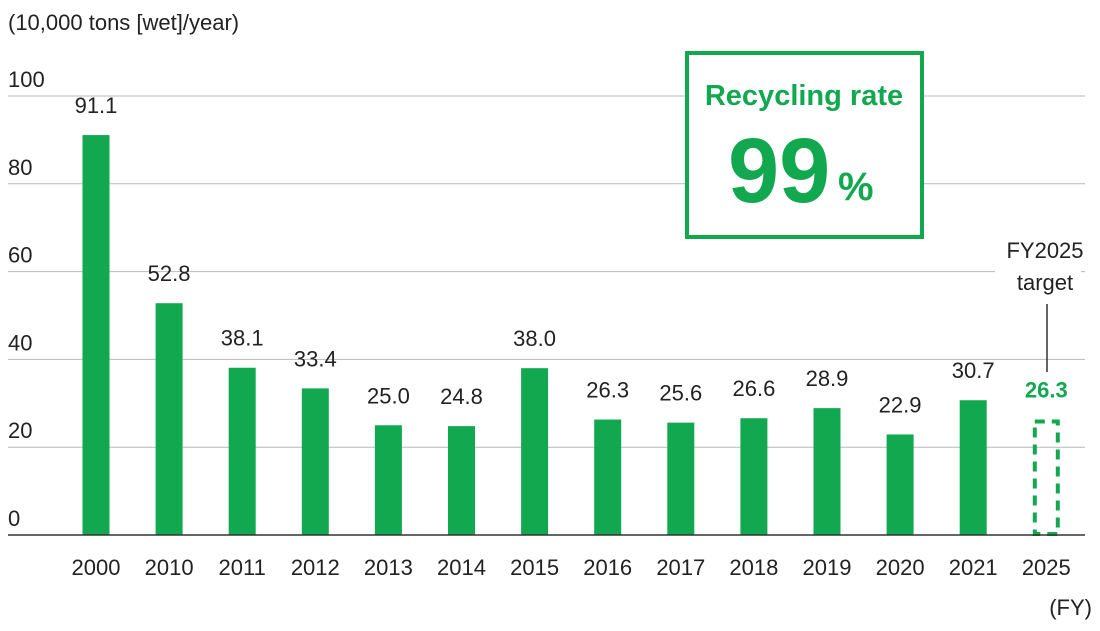  What do you see at coordinates (315, 567) in the screenshot?
I see `x-tick-label: 2012` at bounding box center [315, 567].